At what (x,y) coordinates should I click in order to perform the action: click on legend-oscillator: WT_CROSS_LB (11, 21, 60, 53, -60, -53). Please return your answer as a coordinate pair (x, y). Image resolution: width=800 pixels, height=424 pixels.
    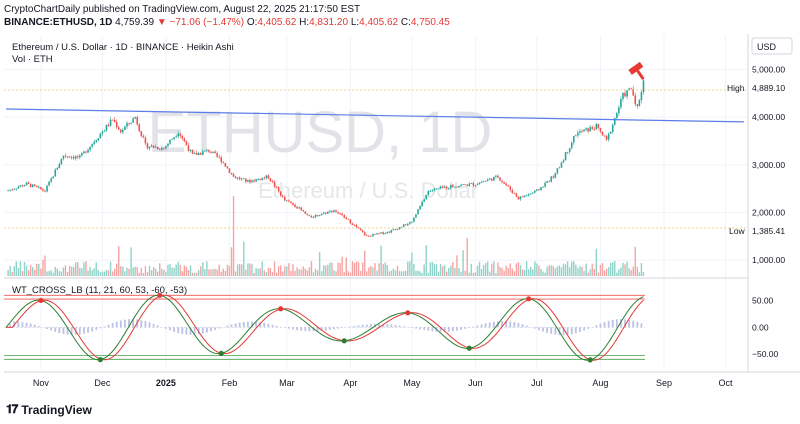
    Looking at the image, I should click on (99, 290).